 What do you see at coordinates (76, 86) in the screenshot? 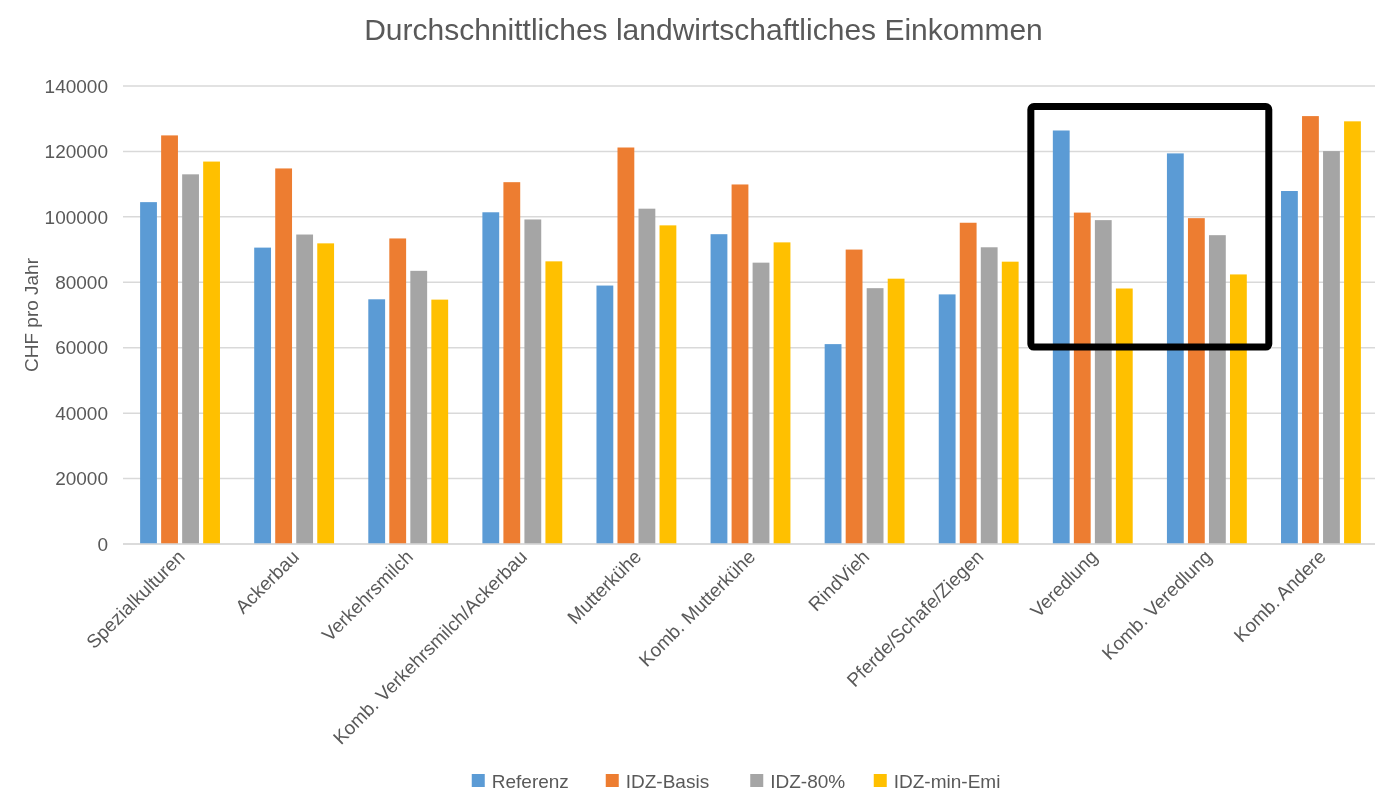
I see `y-tick-label: 140000` at bounding box center [76, 86].